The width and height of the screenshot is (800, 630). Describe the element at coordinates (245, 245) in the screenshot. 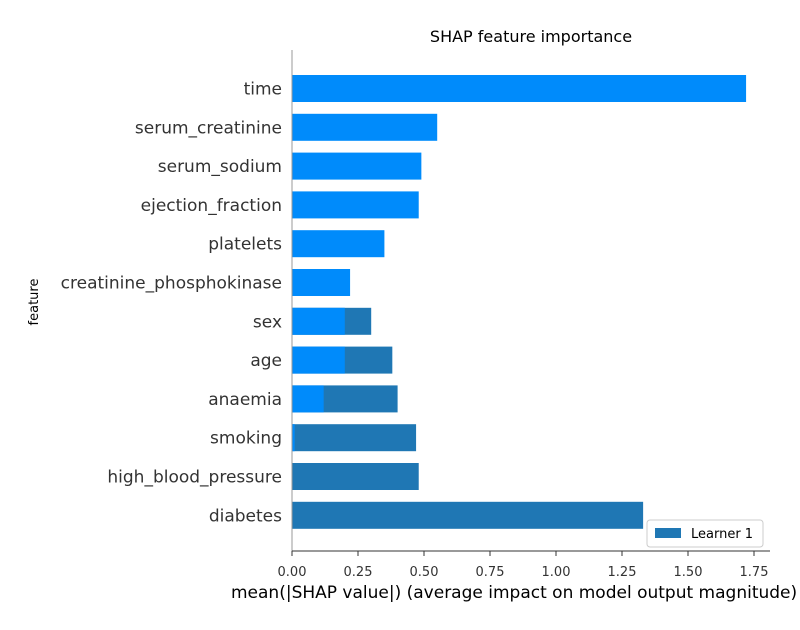

I see `feature-label-platelets: platelets` at that location.